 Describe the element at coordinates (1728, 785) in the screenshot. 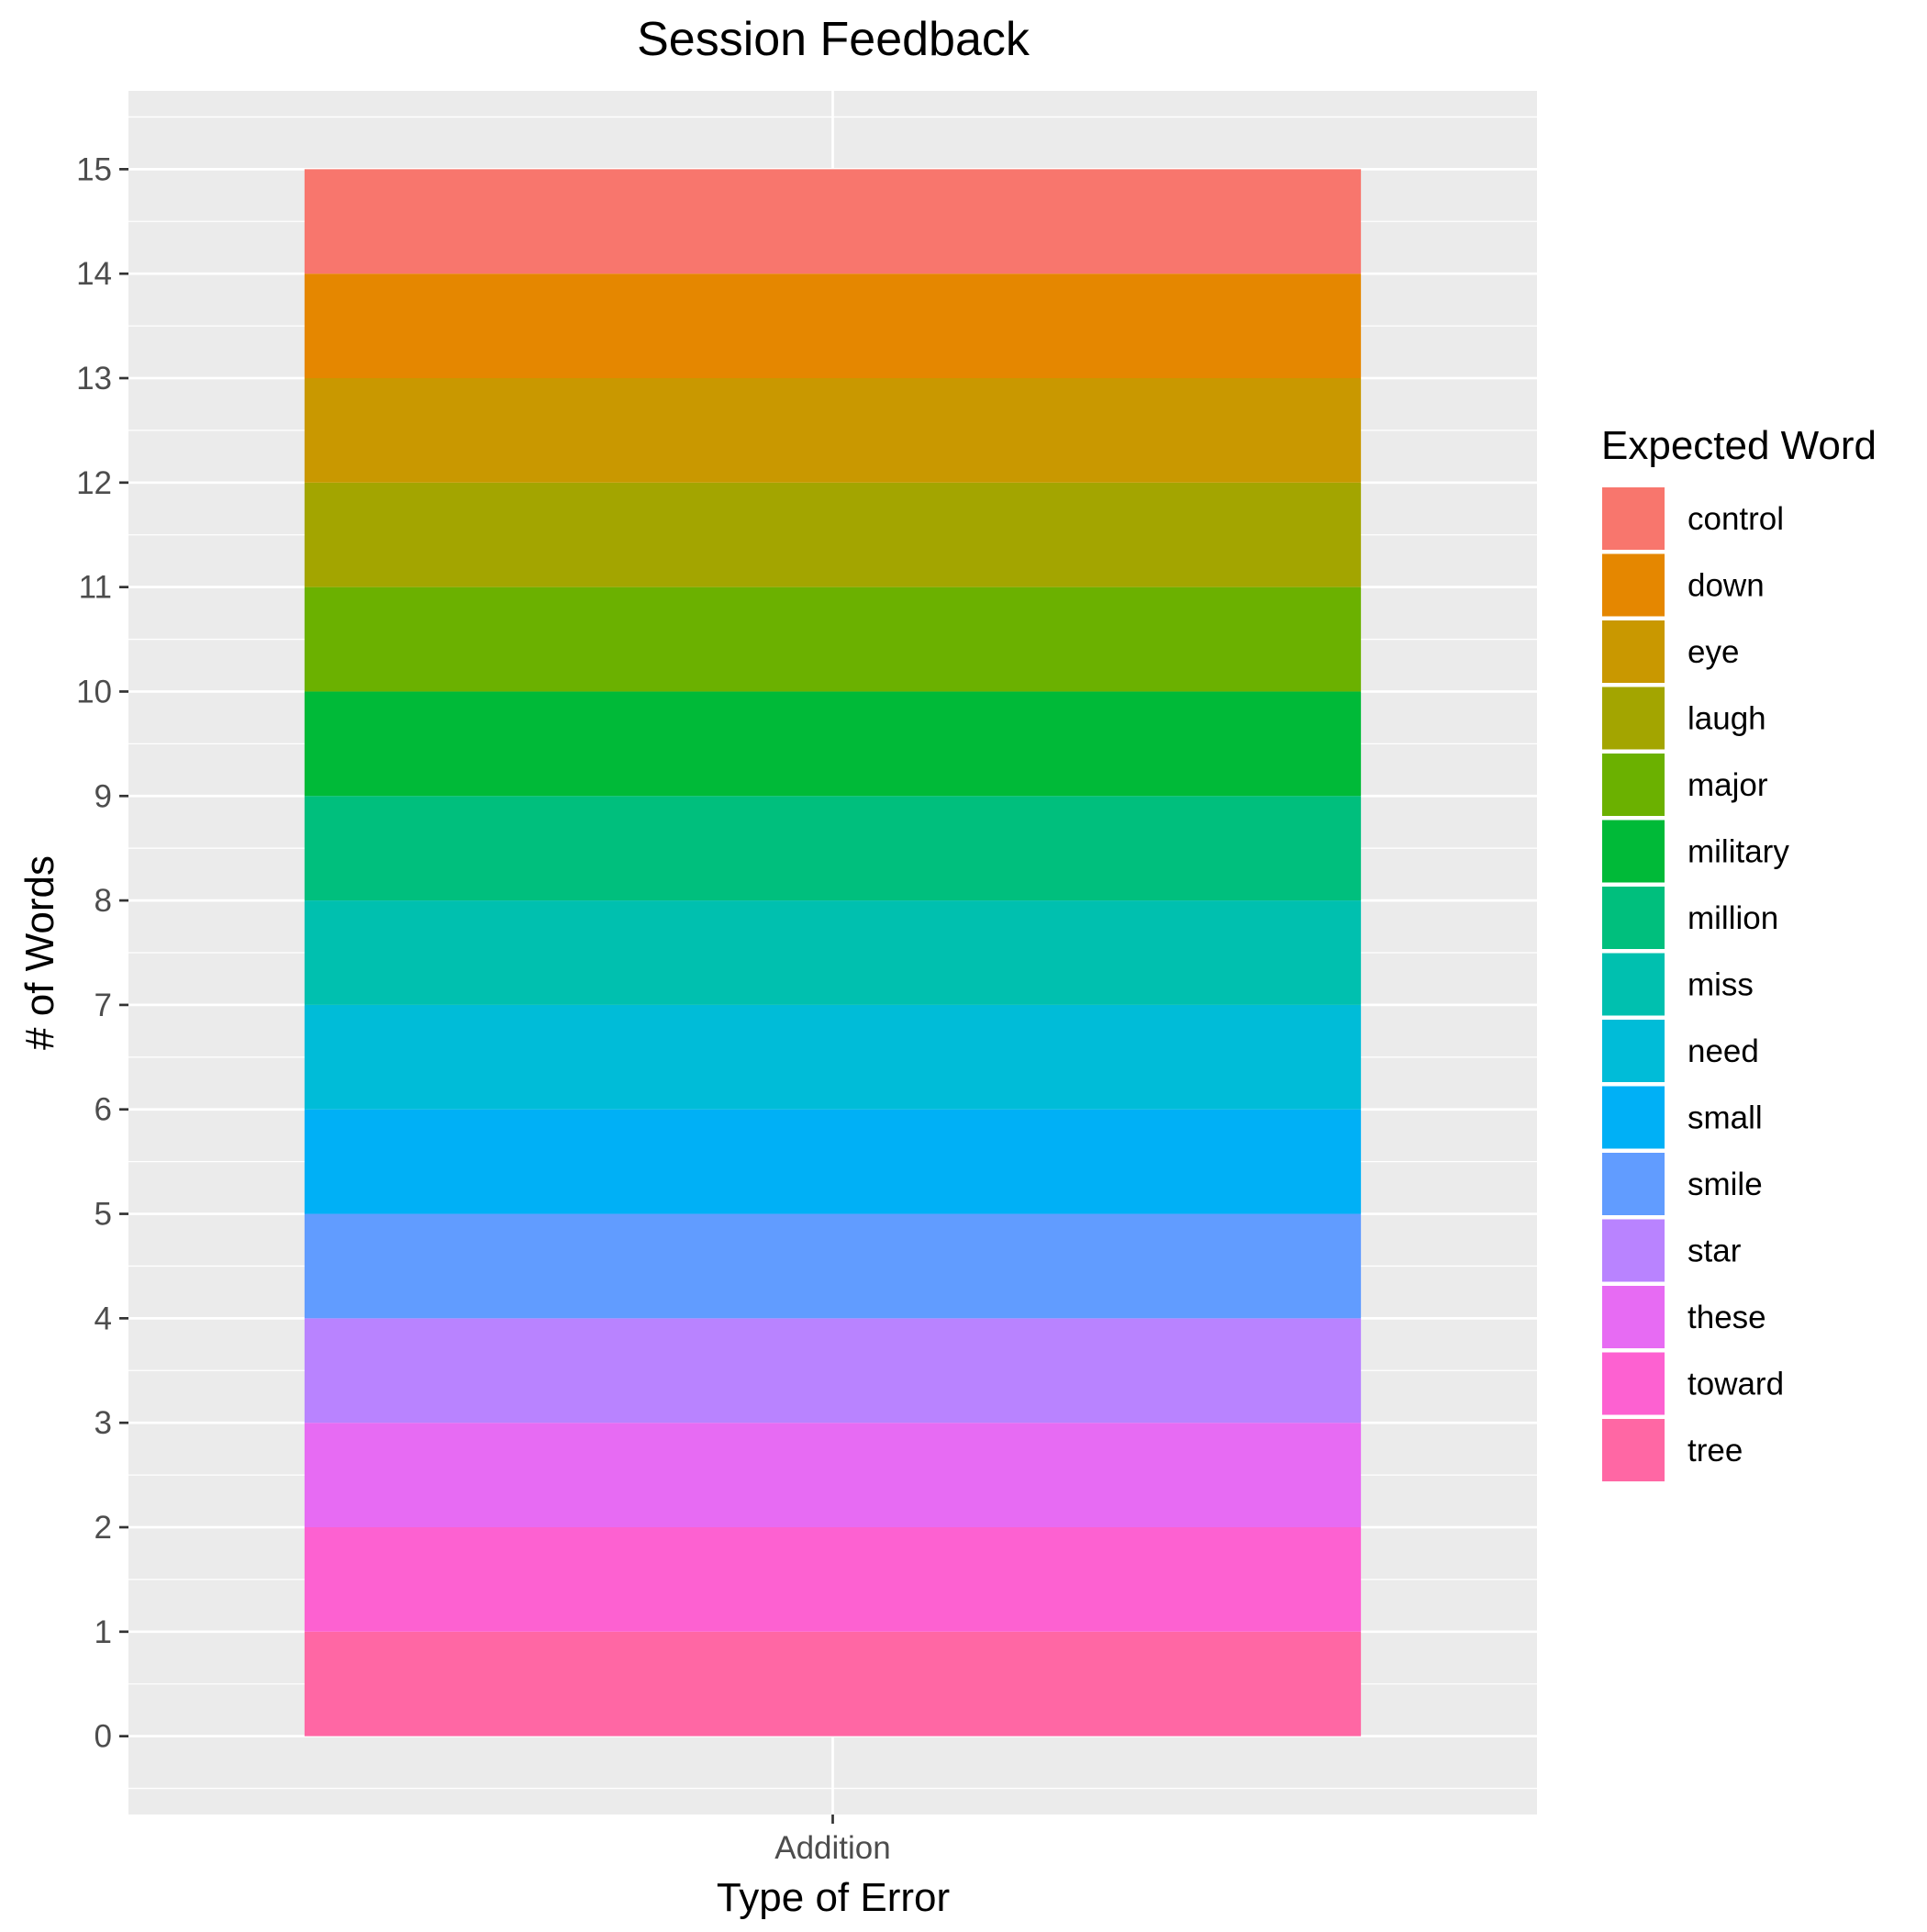

I see `legend-label-major: major` at that location.